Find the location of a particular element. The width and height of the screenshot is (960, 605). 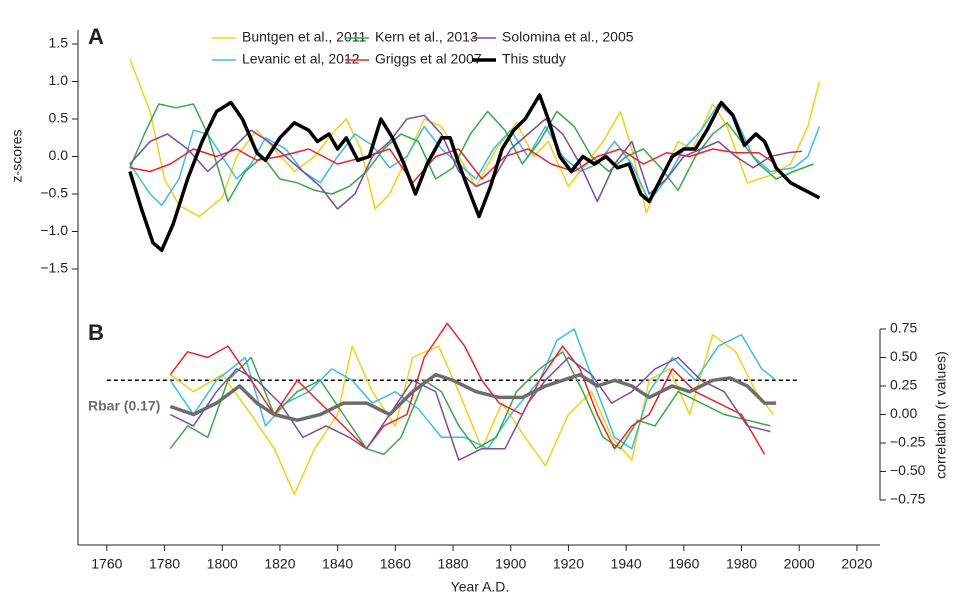

x-tick-label: 2000 is located at coordinates (799, 564).